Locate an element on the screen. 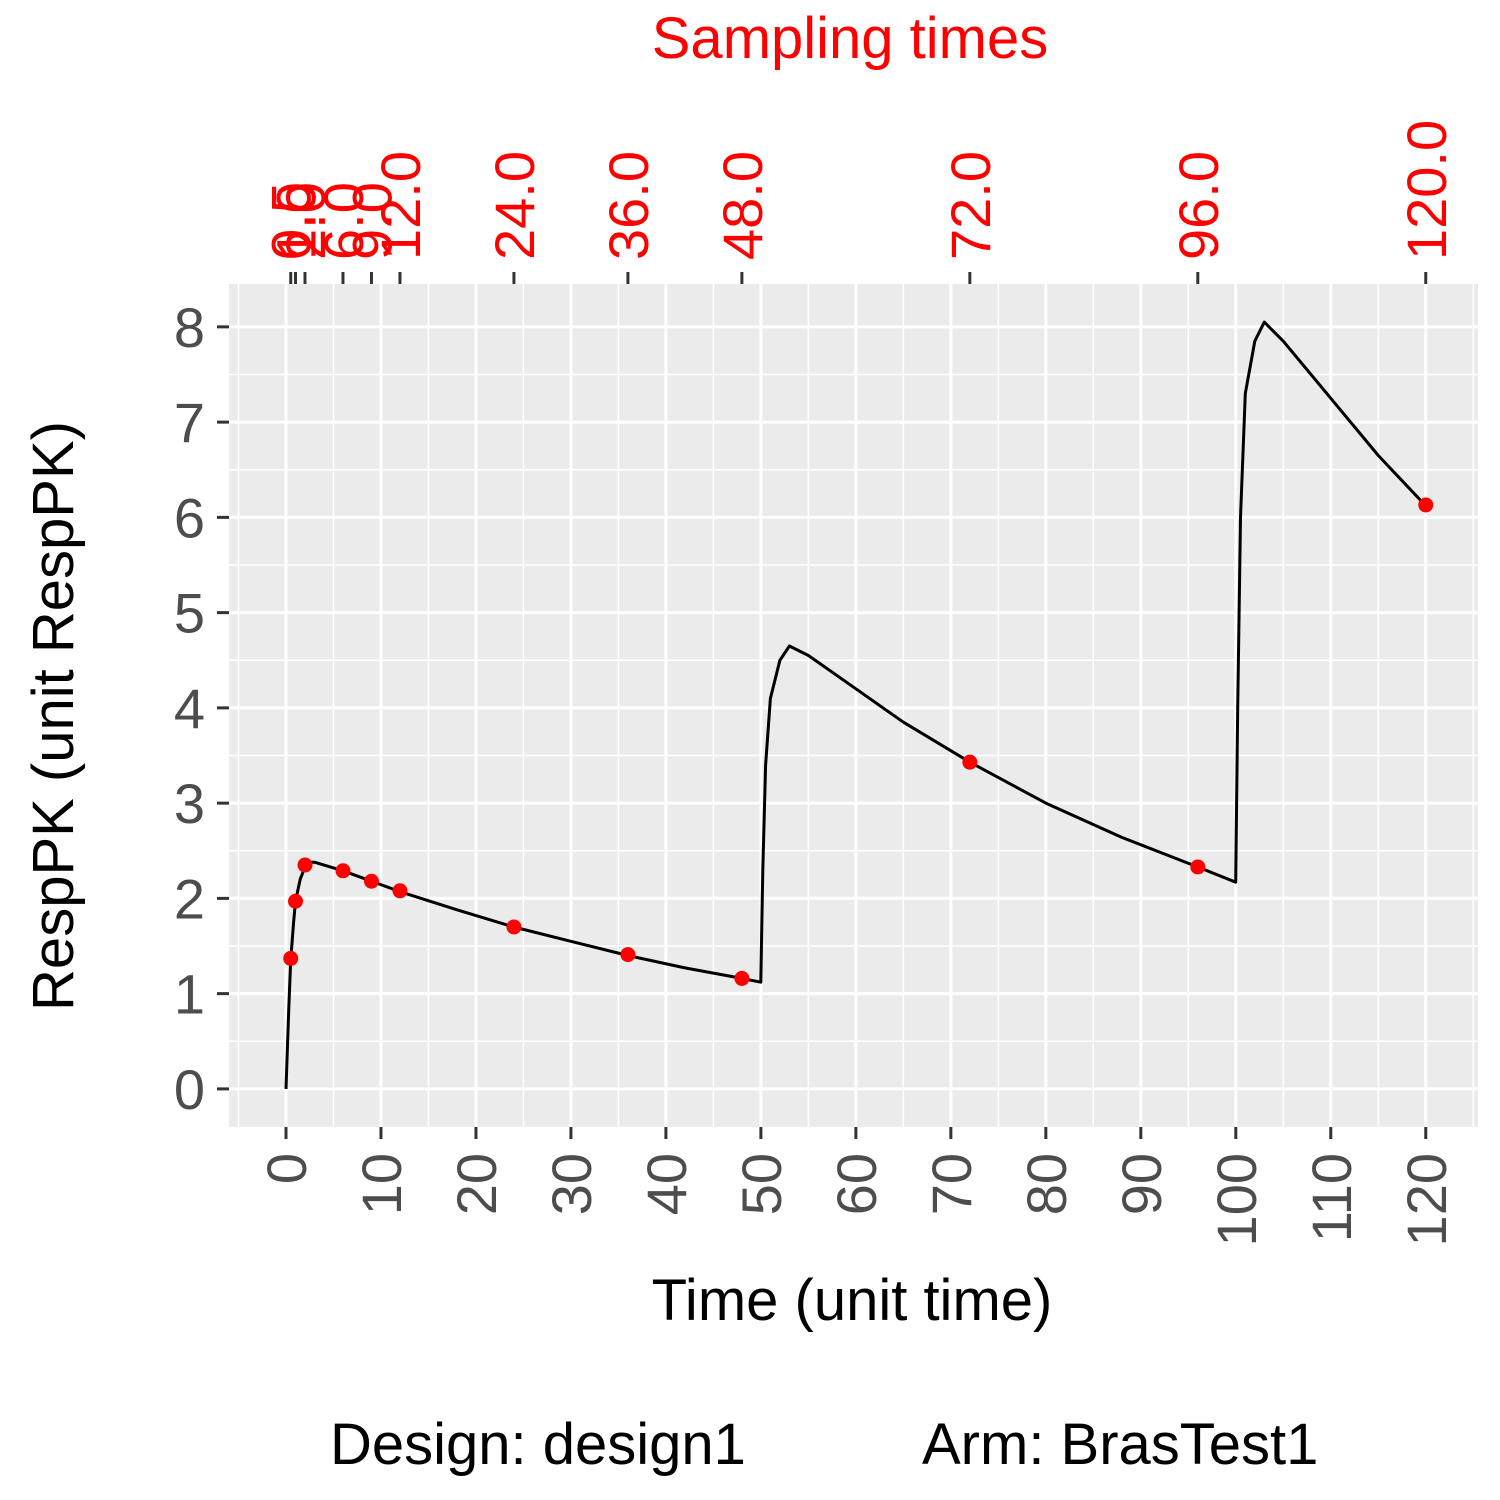  y-tick-label: 6 is located at coordinates (189, 517).